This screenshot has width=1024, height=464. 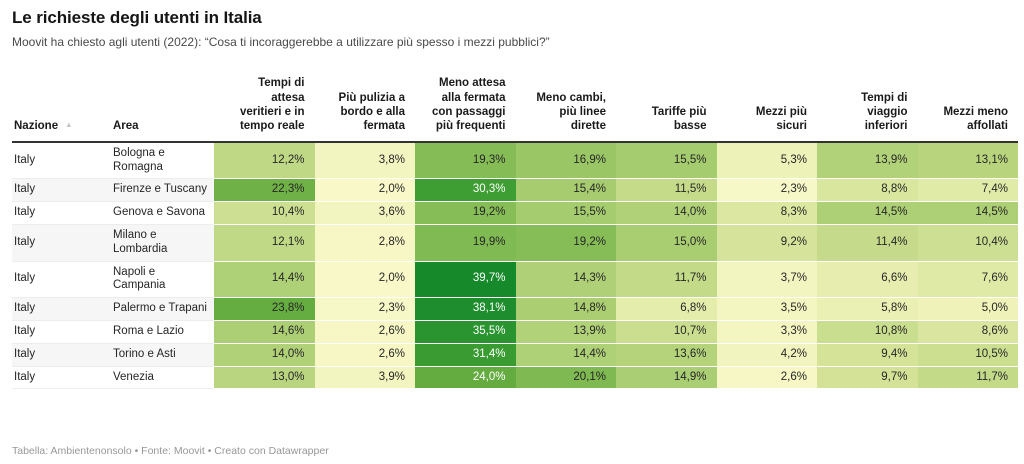 I want to click on cell-tempi-attesa-reale: 14,4%, so click(x=264, y=280).